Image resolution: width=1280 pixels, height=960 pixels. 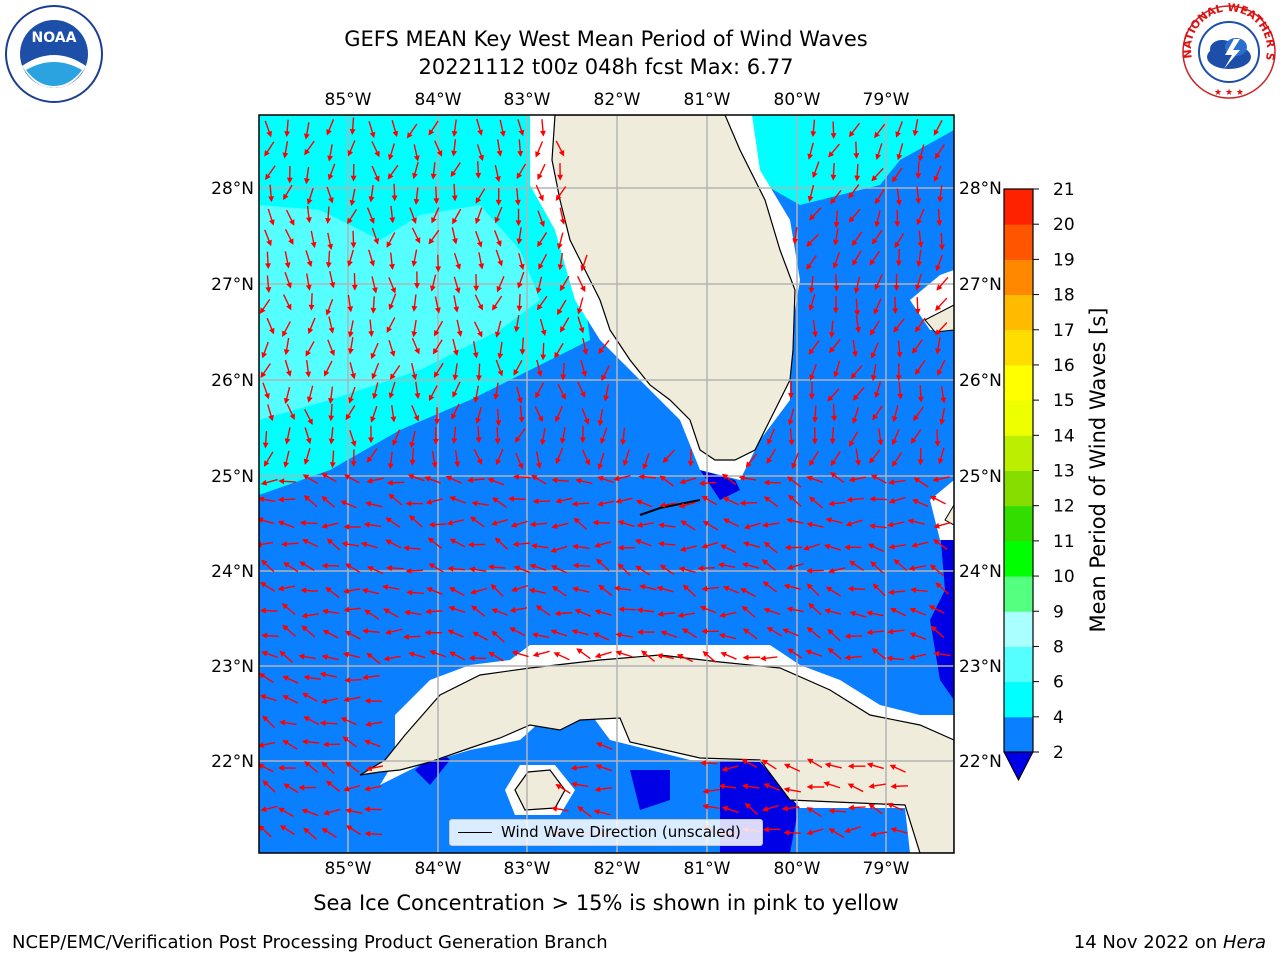 I want to click on lon-label-bottom: 85°W, so click(x=348, y=869).